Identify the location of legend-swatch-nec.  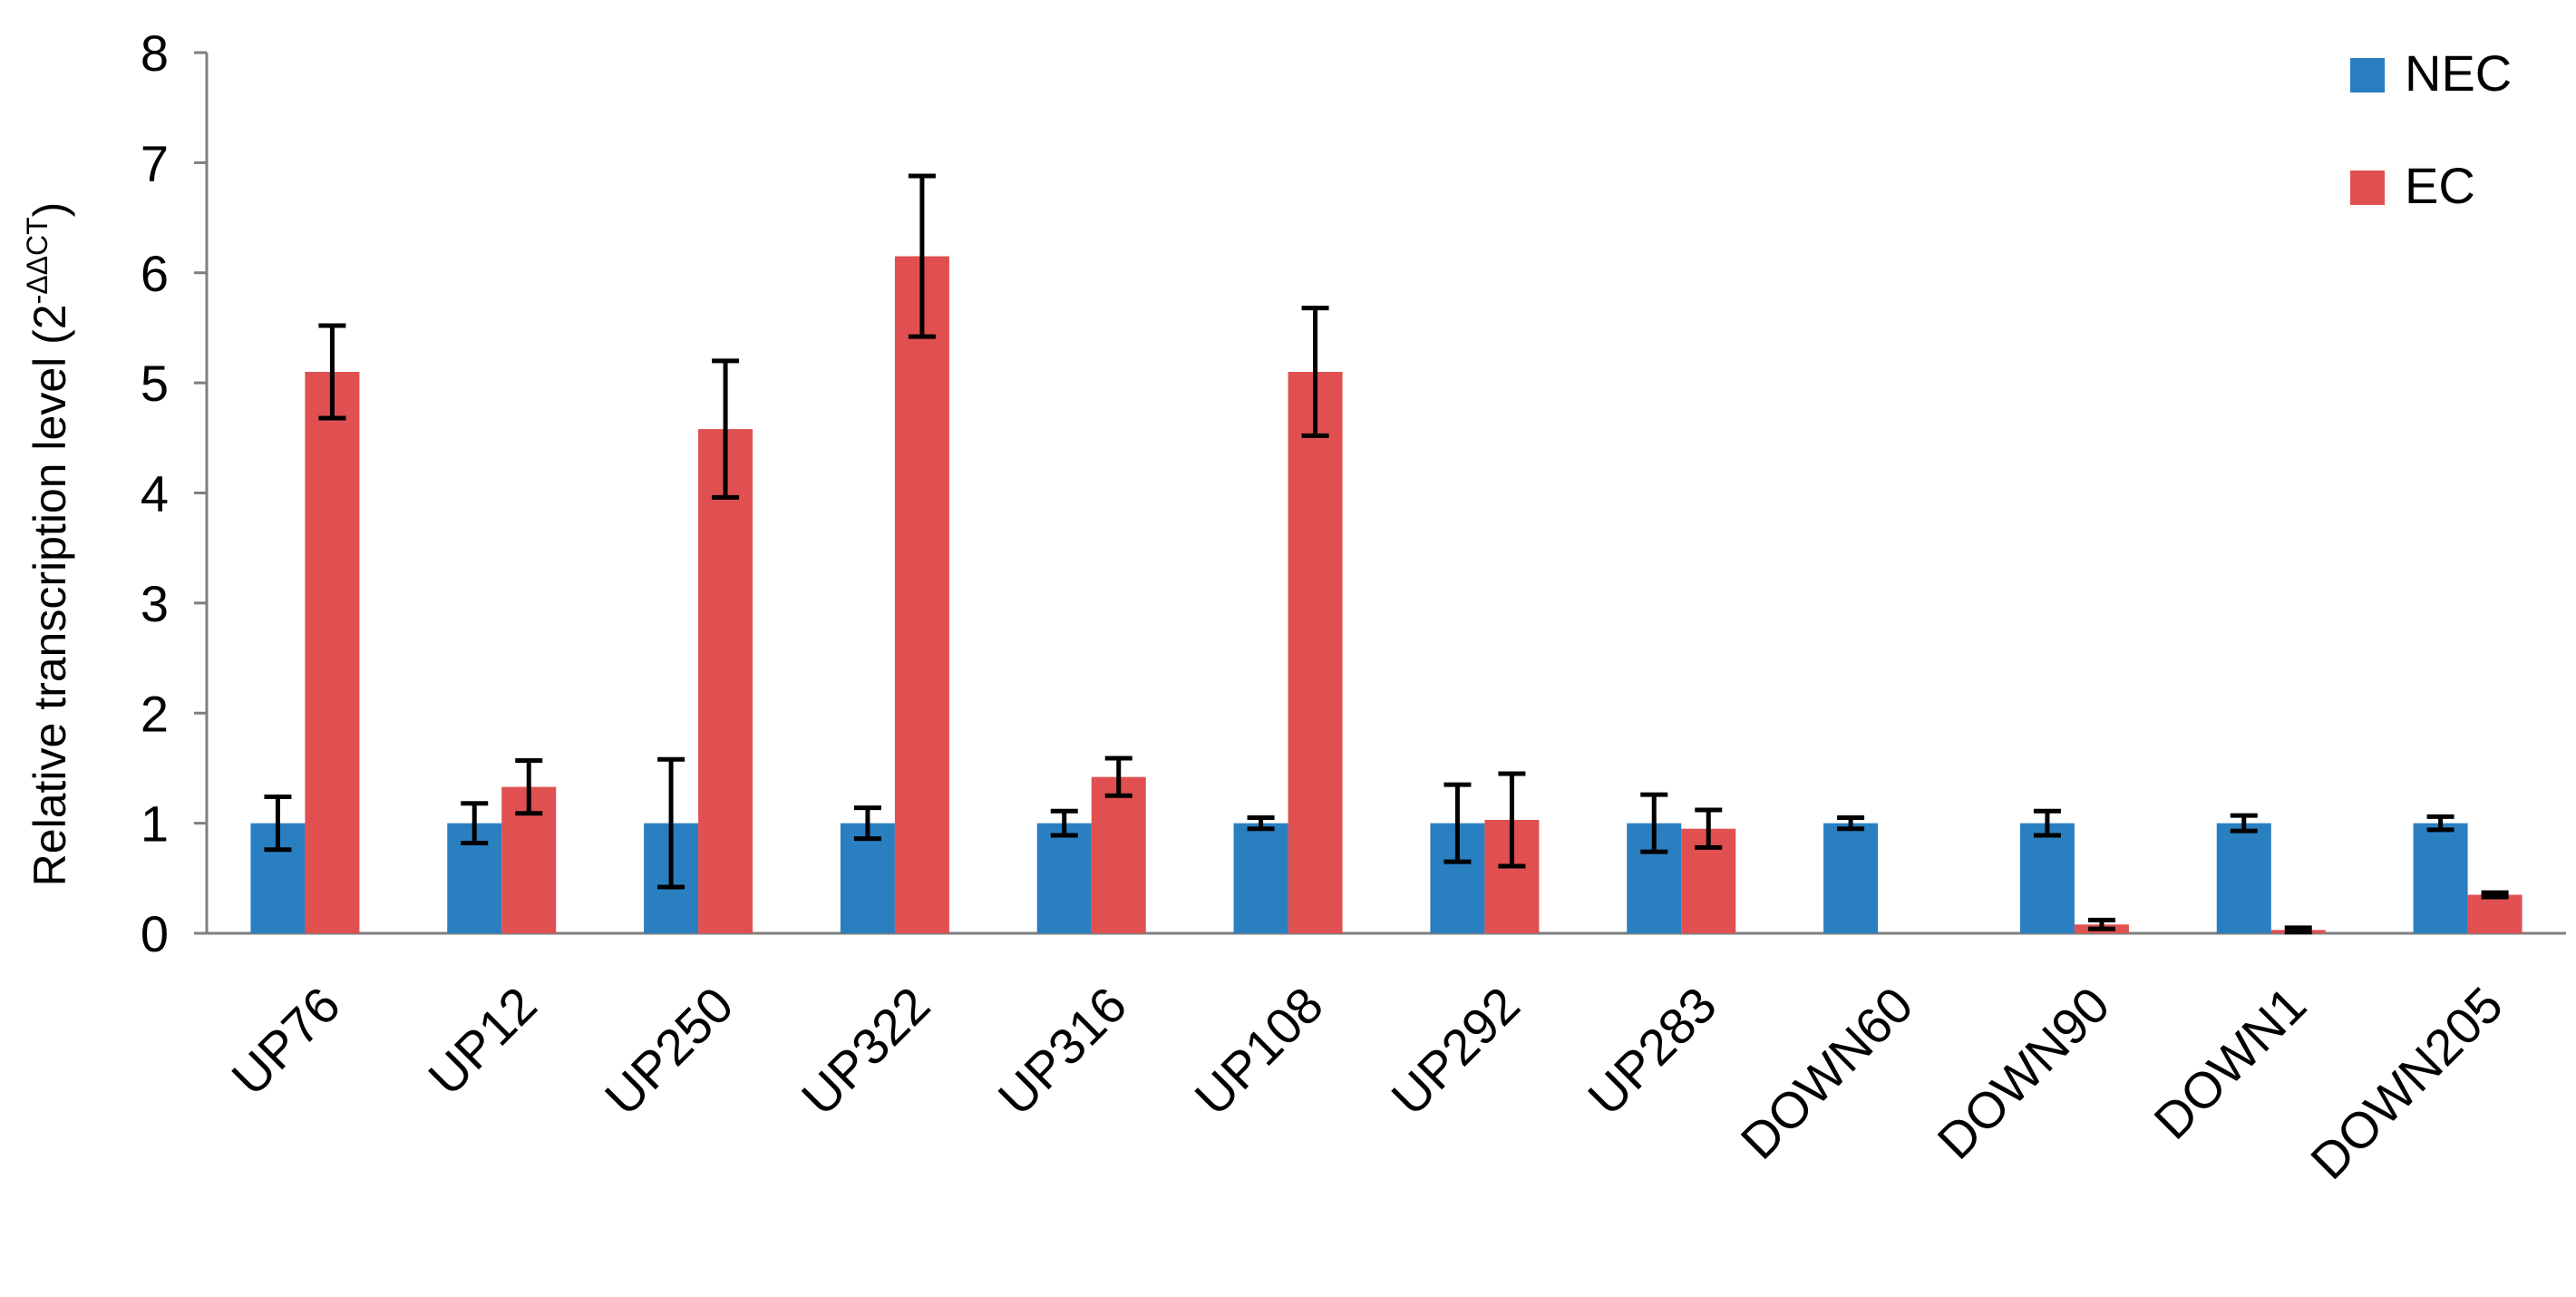
(2367, 76).